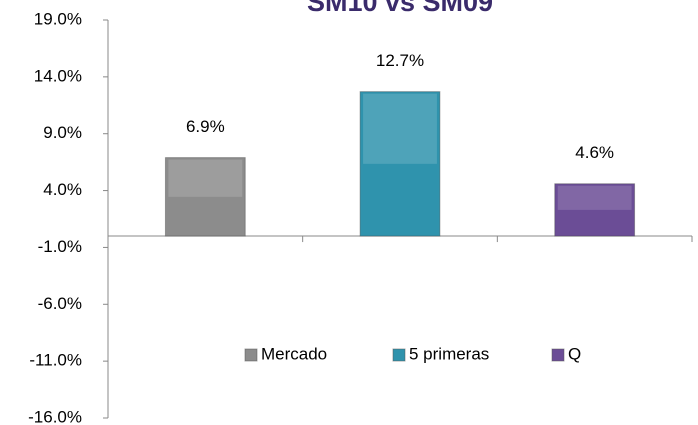 Image resolution: width=698 pixels, height=425 pixels. I want to click on y-tick-label: 4.0%, so click(62, 189).